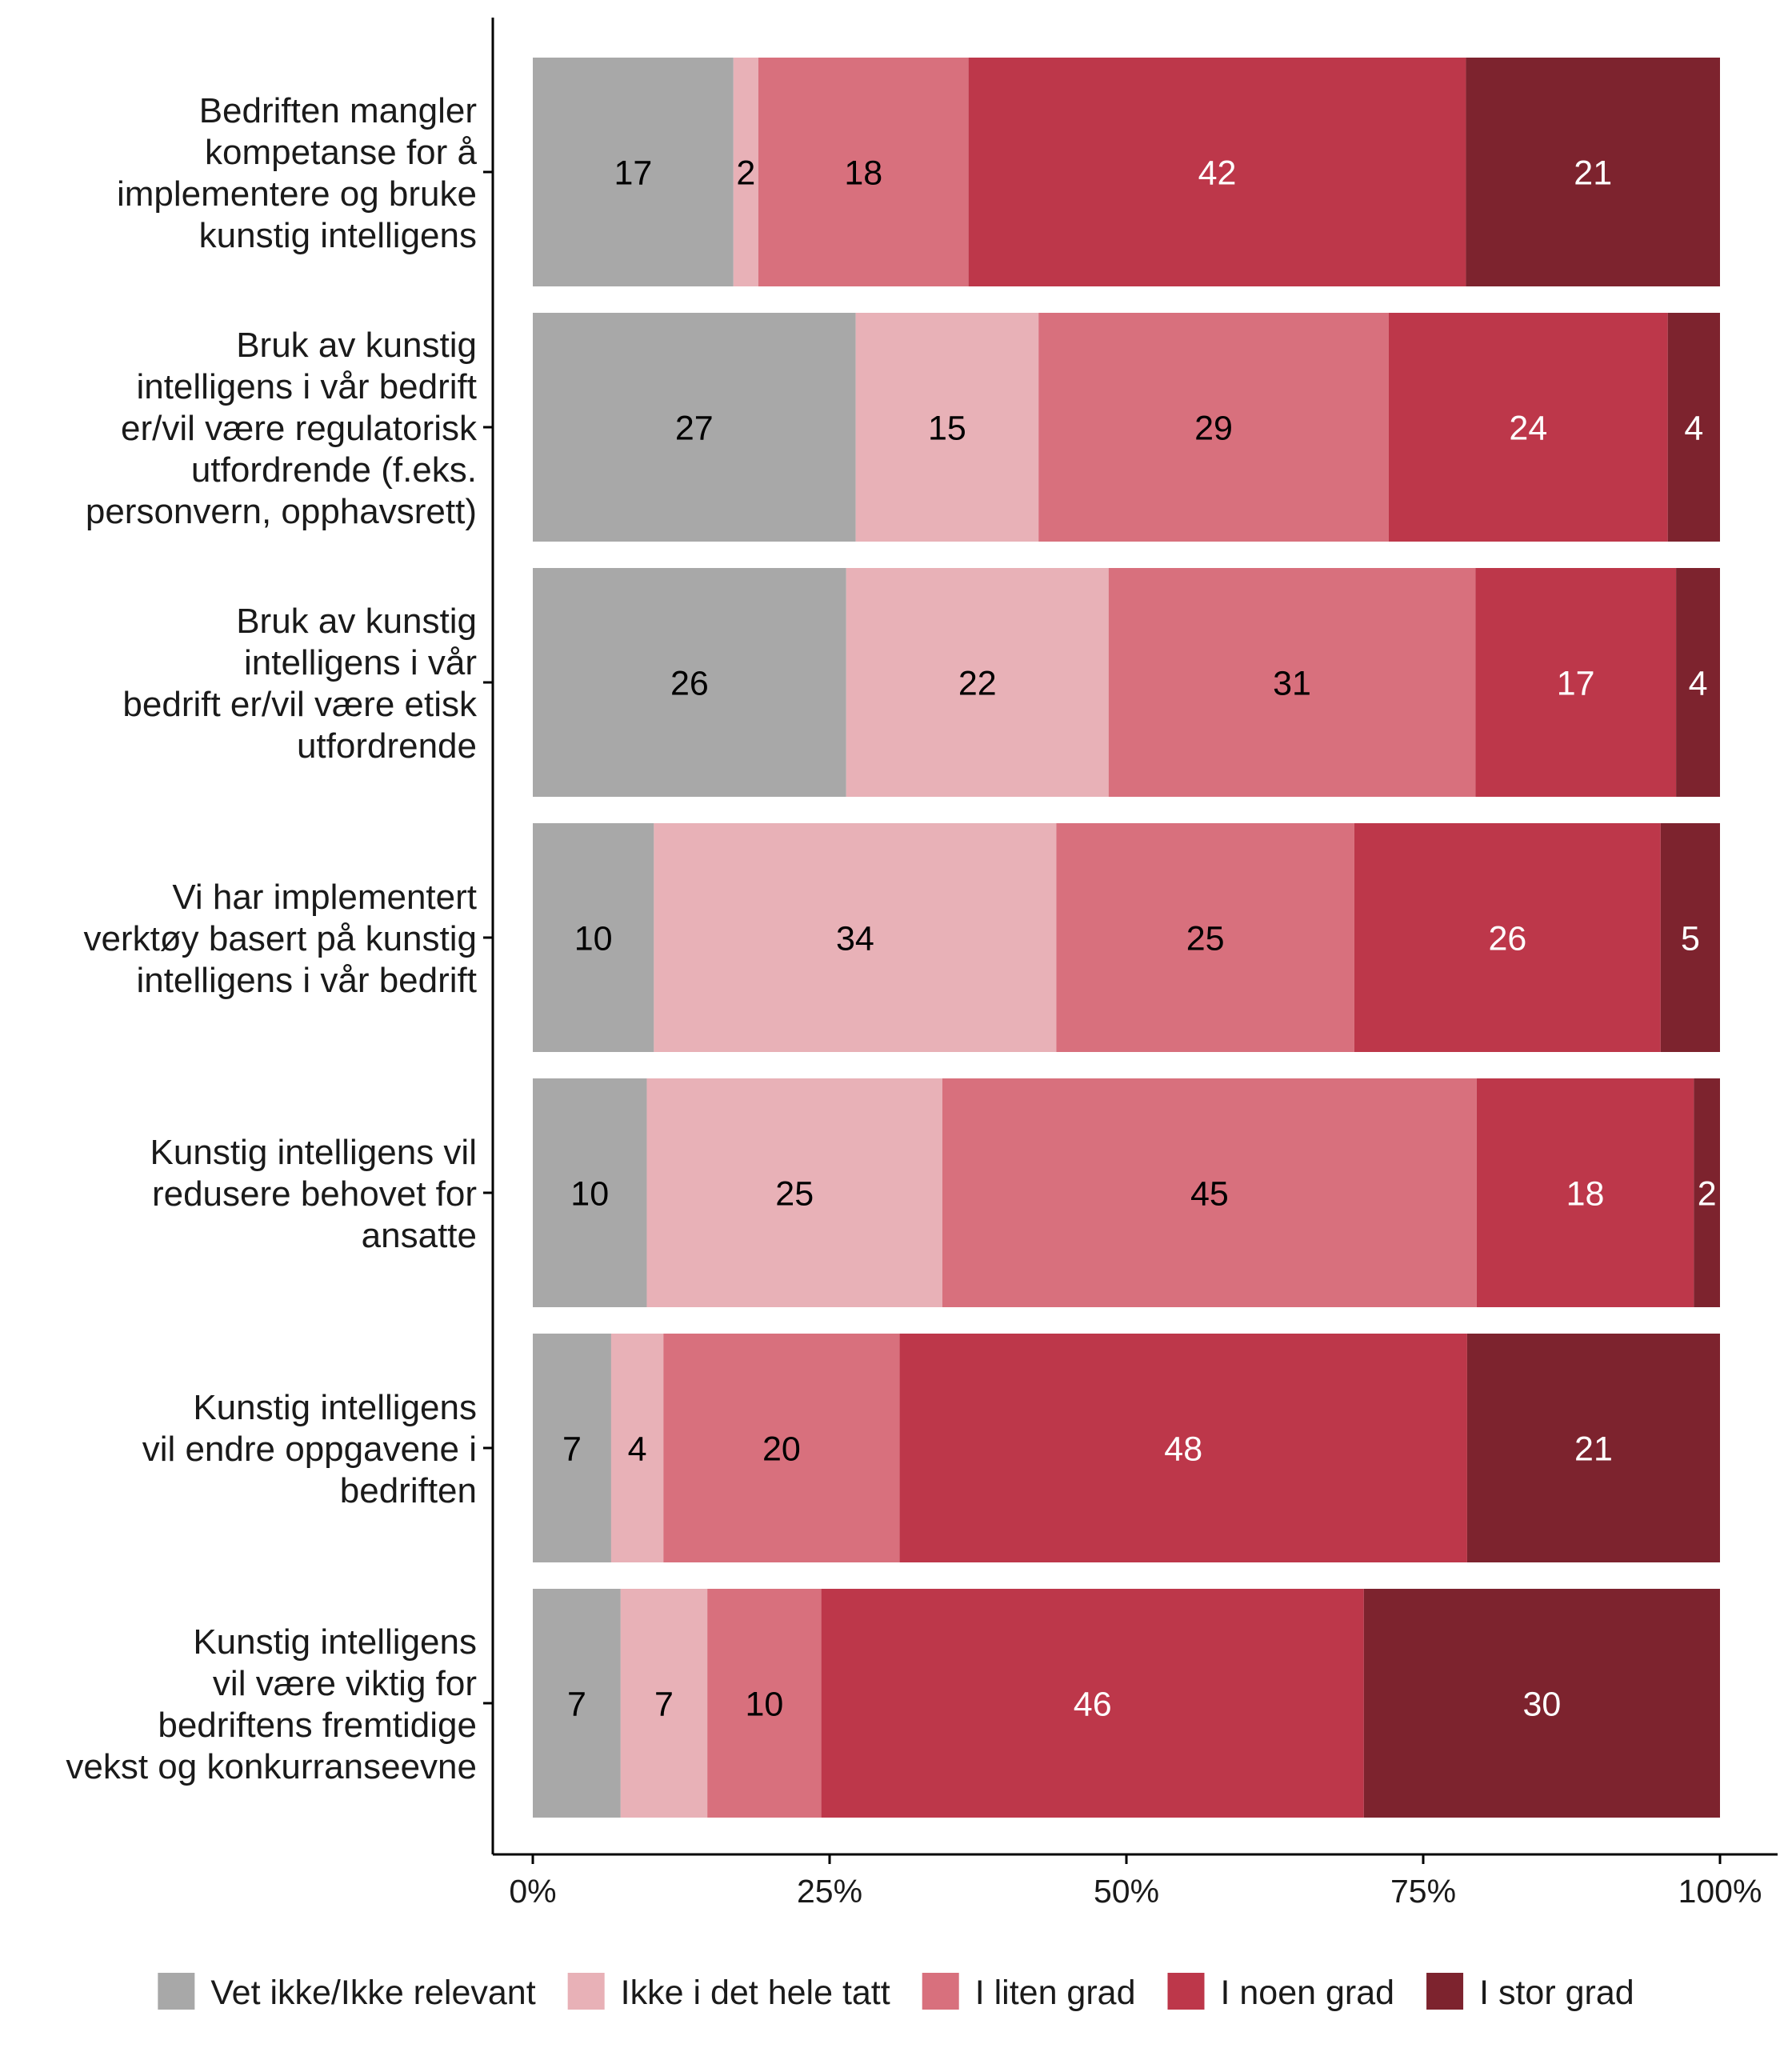  I want to click on y-category-label: verktøy basert på kunstig, so click(280, 938).